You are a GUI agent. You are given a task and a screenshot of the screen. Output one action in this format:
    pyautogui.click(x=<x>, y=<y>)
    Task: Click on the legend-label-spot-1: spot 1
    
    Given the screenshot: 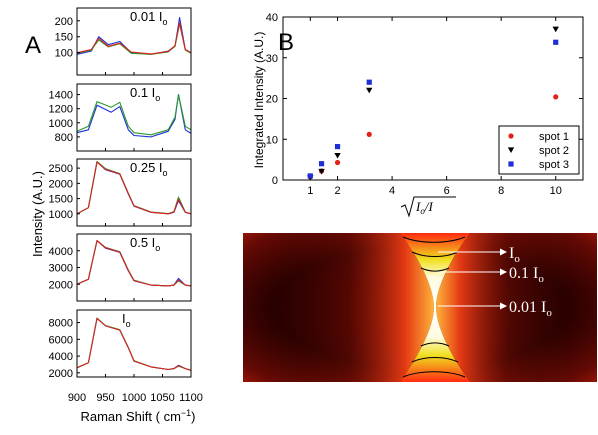 What is the action you would take?
    pyautogui.click(x=554, y=137)
    